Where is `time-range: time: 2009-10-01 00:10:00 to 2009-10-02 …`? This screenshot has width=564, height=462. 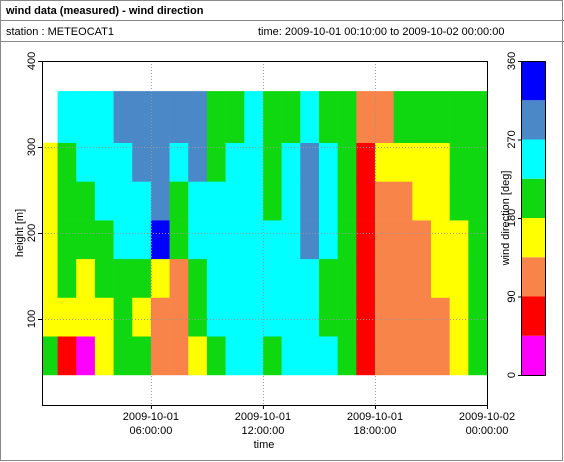
time-range: time: 2009-10-01 00:10:00 to 2009-10-02 … is located at coordinates (381, 32).